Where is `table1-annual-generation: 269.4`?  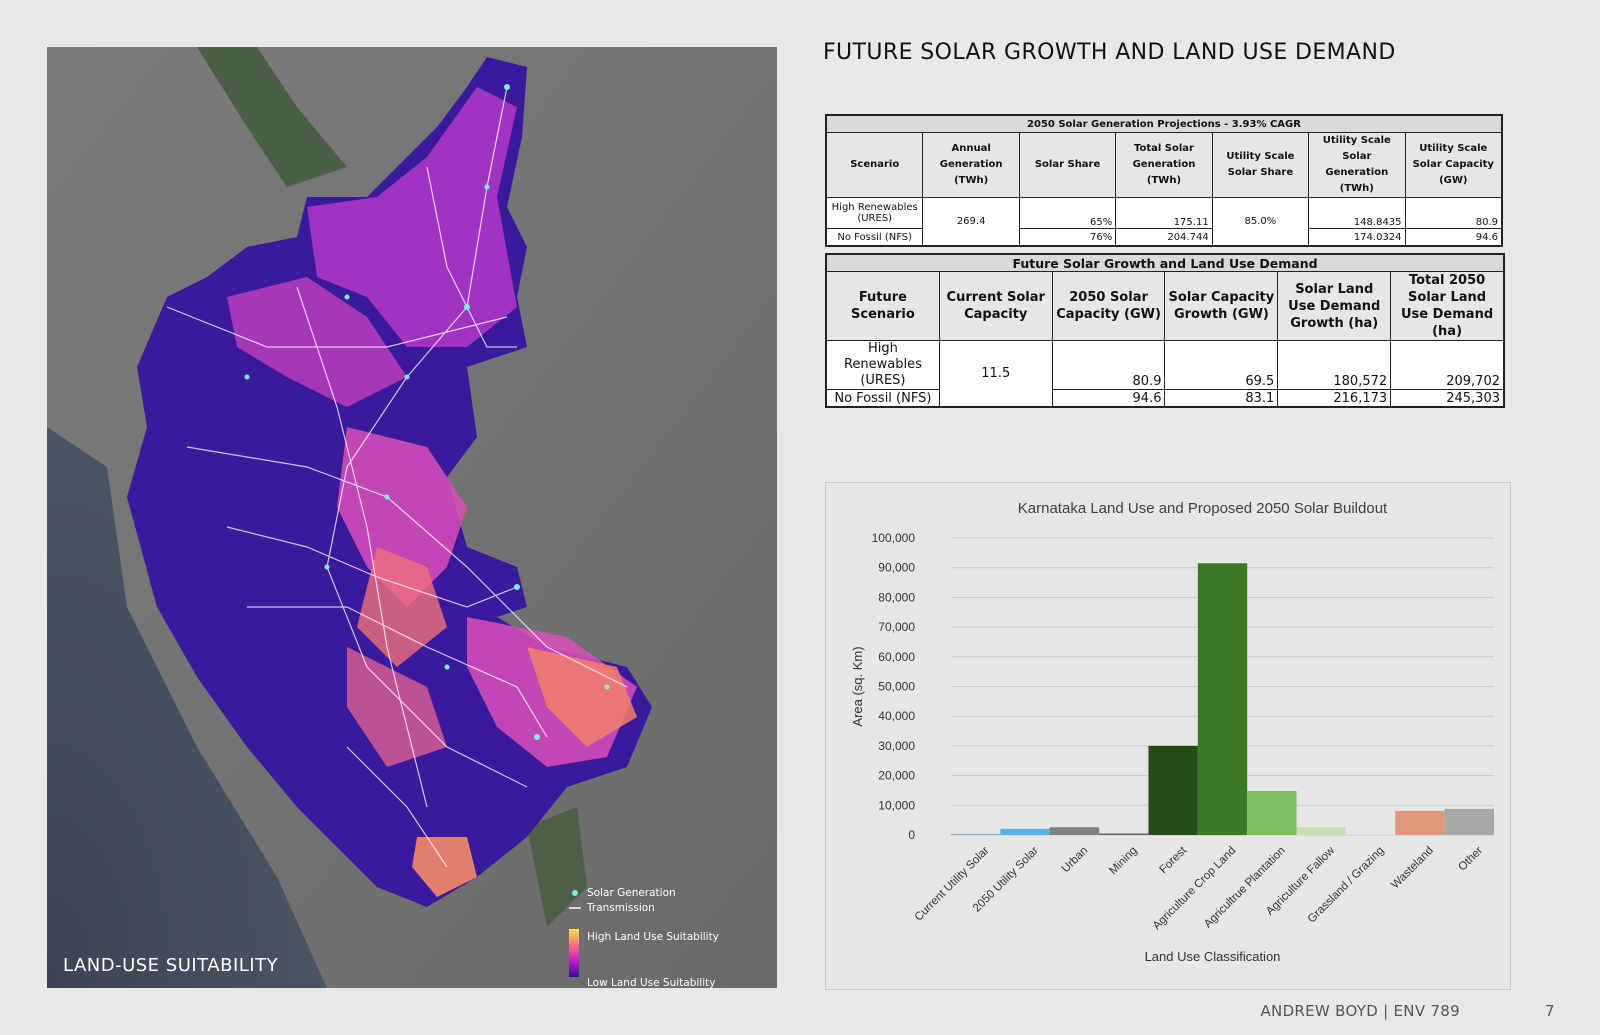
table1-annual-generation: 269.4 is located at coordinates (971, 222).